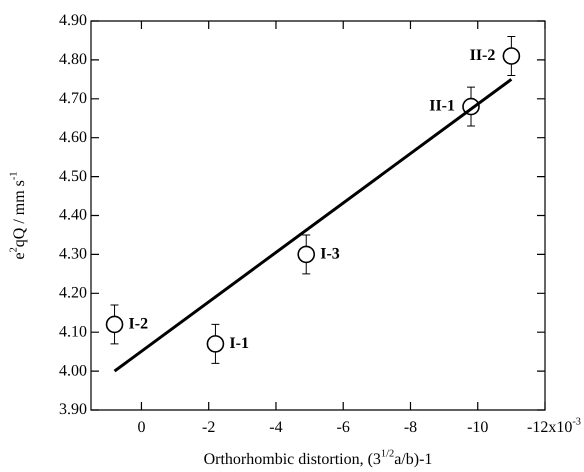 This screenshot has height=472, width=584. I want to click on y-axis-title: e2qQ / mm s-1, so click(18, 215).